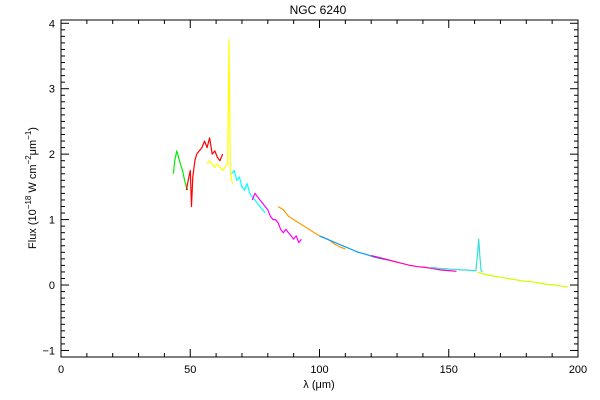 The image size is (600, 400). Describe the element at coordinates (319, 370) in the screenshot. I see `x-tick-label: 100` at that location.